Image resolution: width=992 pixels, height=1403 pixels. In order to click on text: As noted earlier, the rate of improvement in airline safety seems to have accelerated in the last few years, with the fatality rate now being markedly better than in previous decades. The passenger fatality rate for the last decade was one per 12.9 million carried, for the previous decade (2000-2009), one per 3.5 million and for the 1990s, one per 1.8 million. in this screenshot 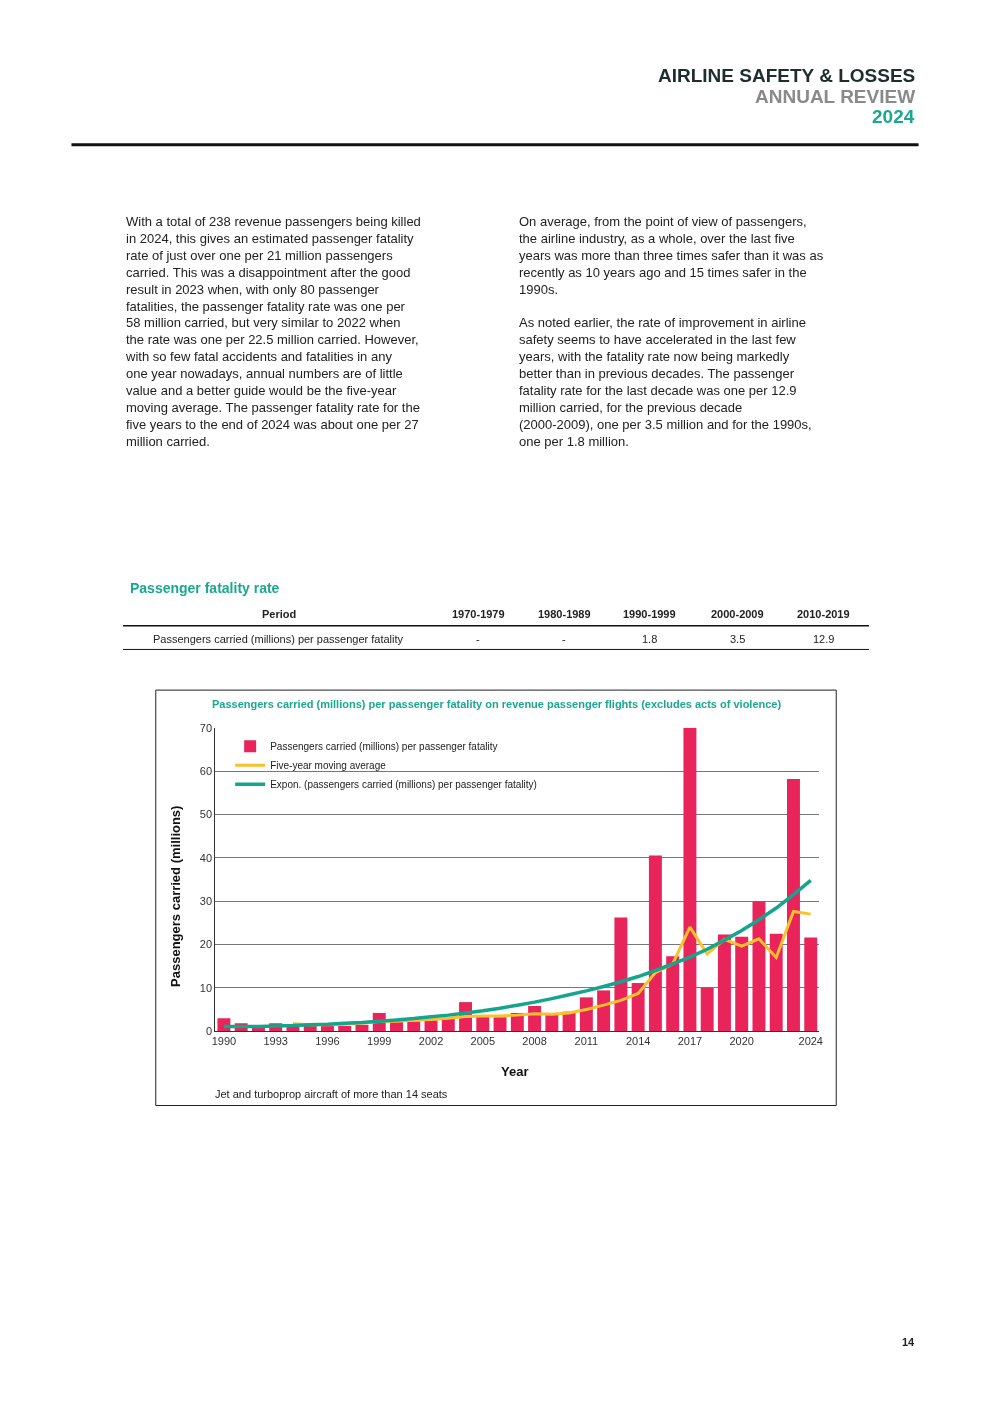, I will do `click(665, 382)`.